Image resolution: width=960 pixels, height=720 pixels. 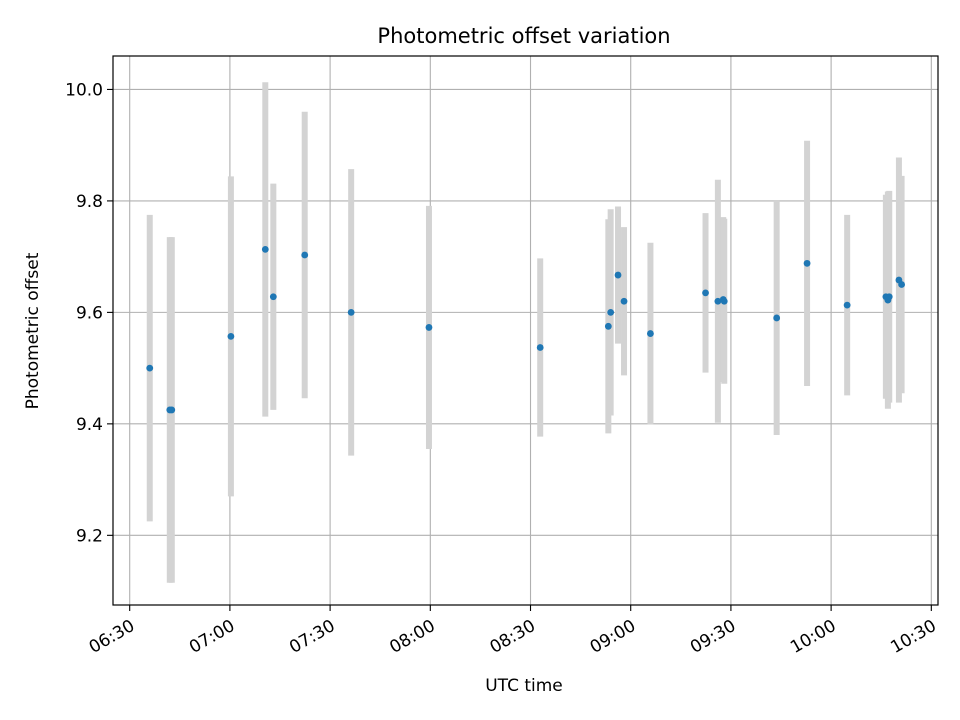 I want to click on chart-title: Photometric offset variation, so click(x=523, y=36).